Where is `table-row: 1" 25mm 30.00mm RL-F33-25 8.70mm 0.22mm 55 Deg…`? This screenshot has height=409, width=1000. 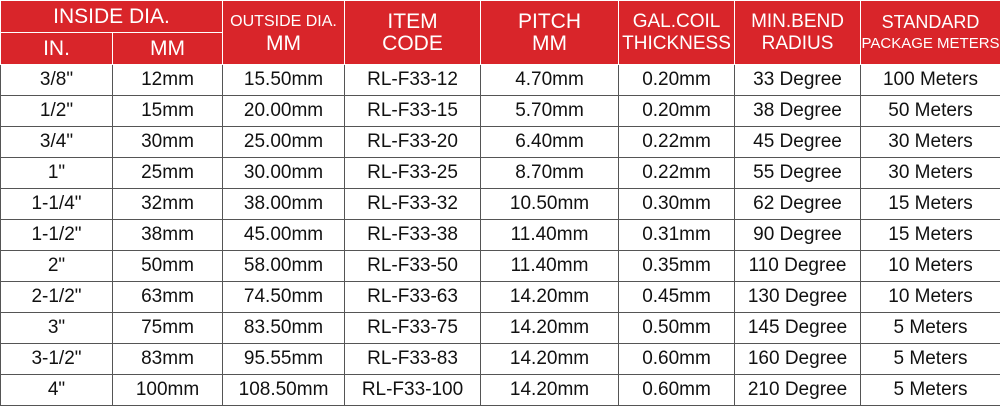
table-row: 1" 25mm 30.00mm RL-F33-25 8.70mm 0.22mm 55 Deg… is located at coordinates (500, 173).